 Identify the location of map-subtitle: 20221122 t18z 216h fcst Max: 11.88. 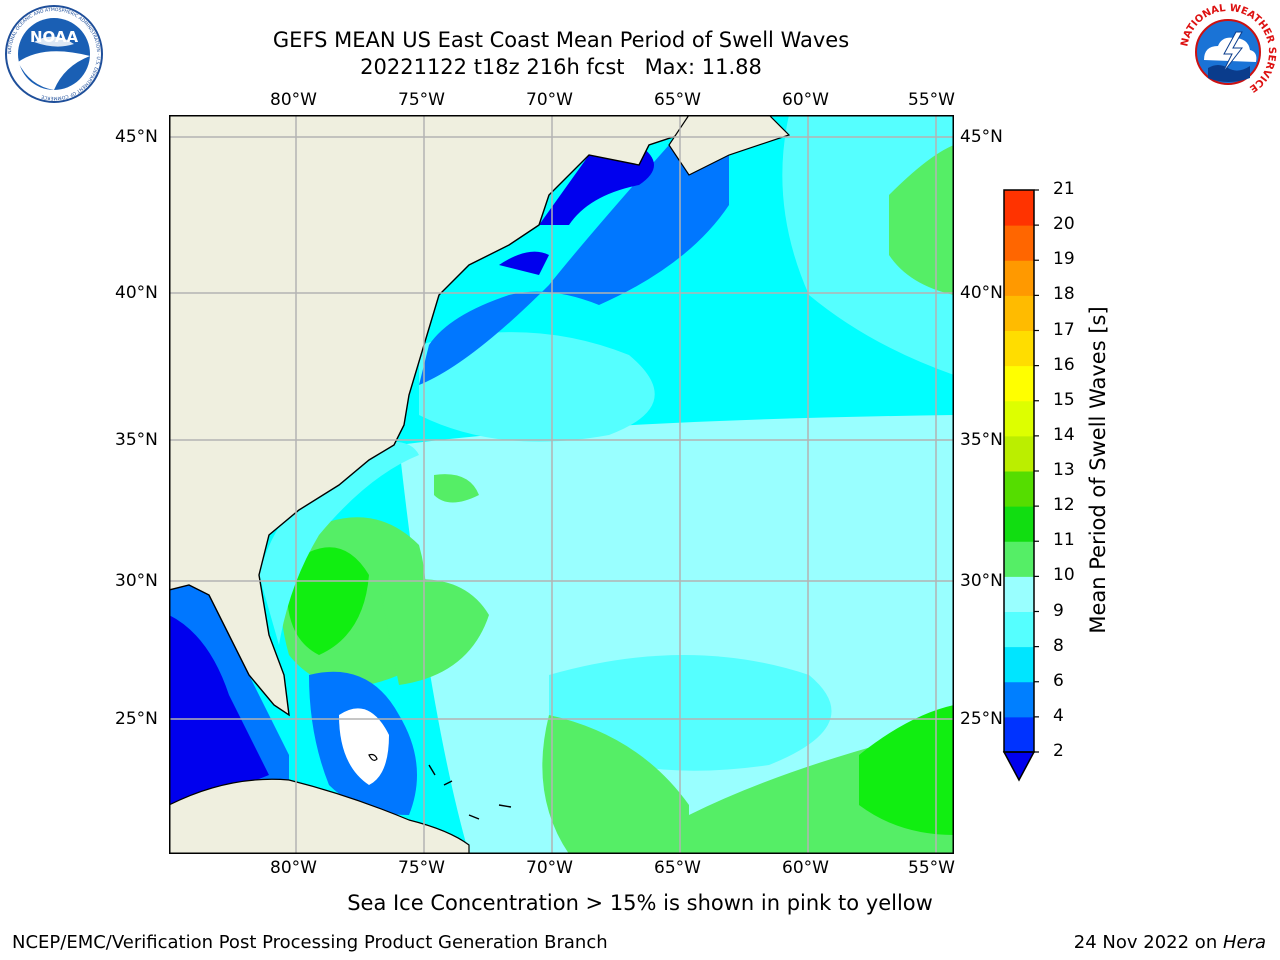
(561, 67).